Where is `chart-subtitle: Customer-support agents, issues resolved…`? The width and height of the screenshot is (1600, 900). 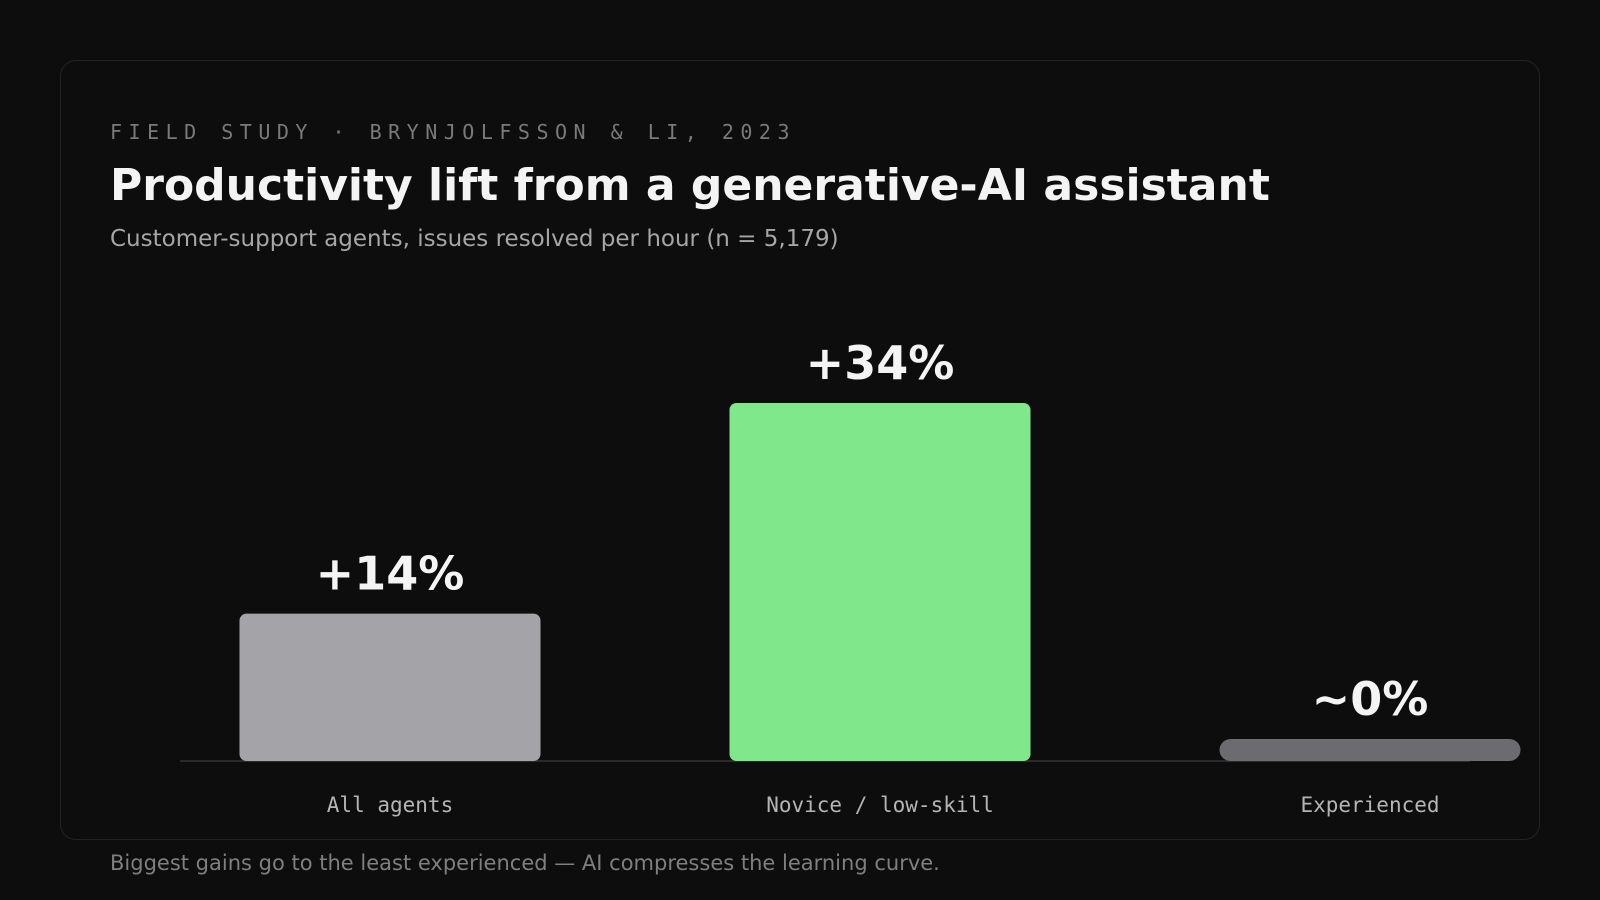 chart-subtitle: Customer-support agents, issues resolved… is located at coordinates (474, 239).